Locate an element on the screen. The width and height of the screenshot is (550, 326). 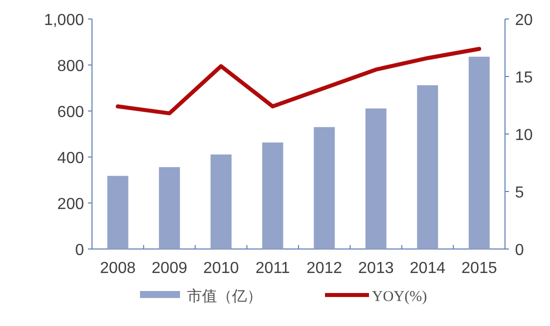
y-tick-label: 1,000 is located at coordinates (64, 20).